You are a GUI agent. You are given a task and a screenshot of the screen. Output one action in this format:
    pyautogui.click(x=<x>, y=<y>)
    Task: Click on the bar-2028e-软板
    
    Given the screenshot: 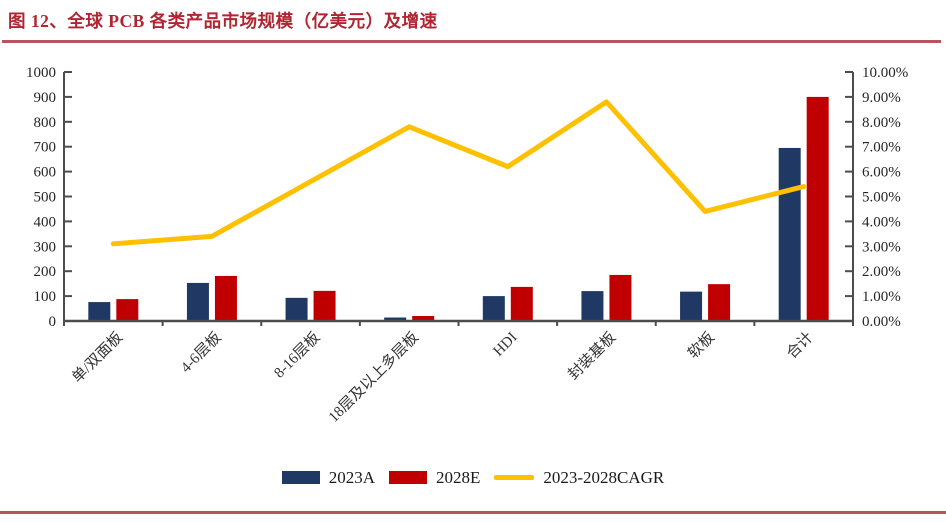 What is the action you would take?
    pyautogui.click(x=719, y=302)
    